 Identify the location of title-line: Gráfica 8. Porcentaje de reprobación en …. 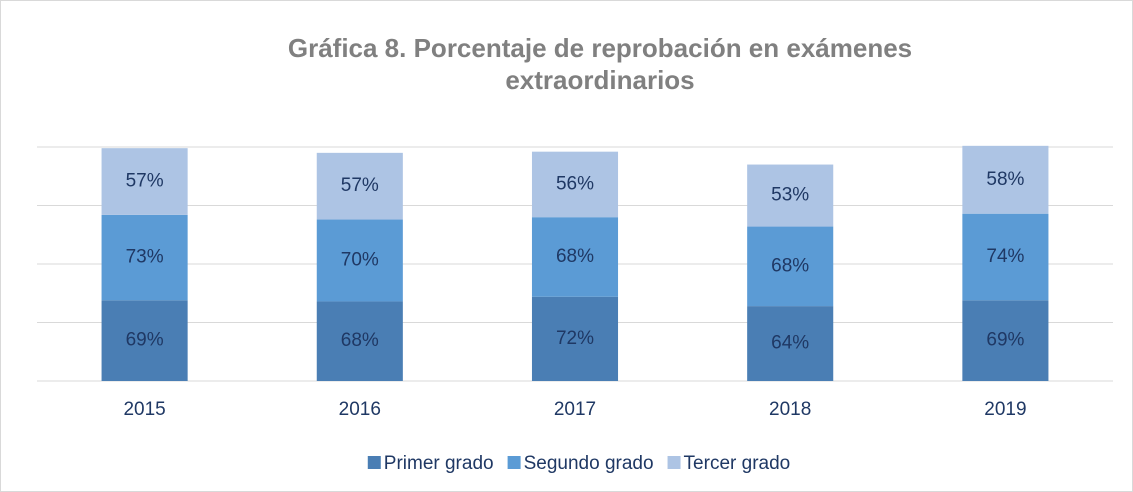
(600, 48).